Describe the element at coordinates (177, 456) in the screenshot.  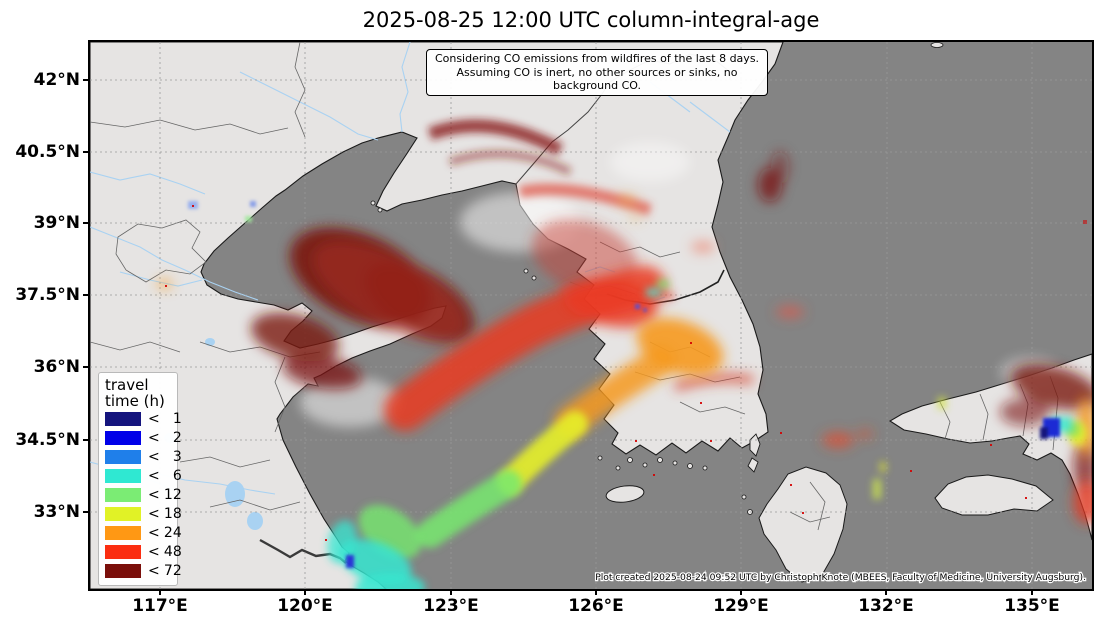
I see `legend-value: 3` at that location.